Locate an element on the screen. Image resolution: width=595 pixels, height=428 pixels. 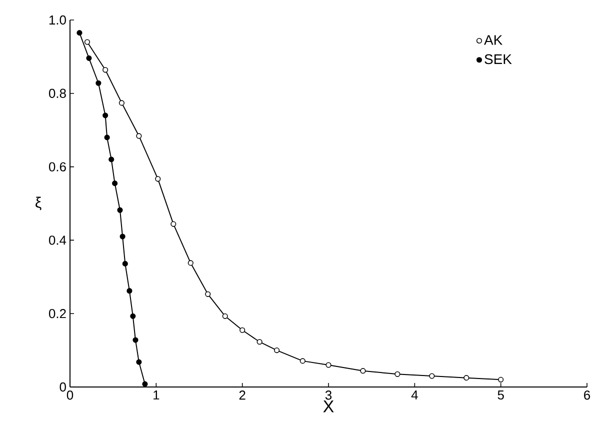
legend-label: AK is located at coordinates (493, 40).